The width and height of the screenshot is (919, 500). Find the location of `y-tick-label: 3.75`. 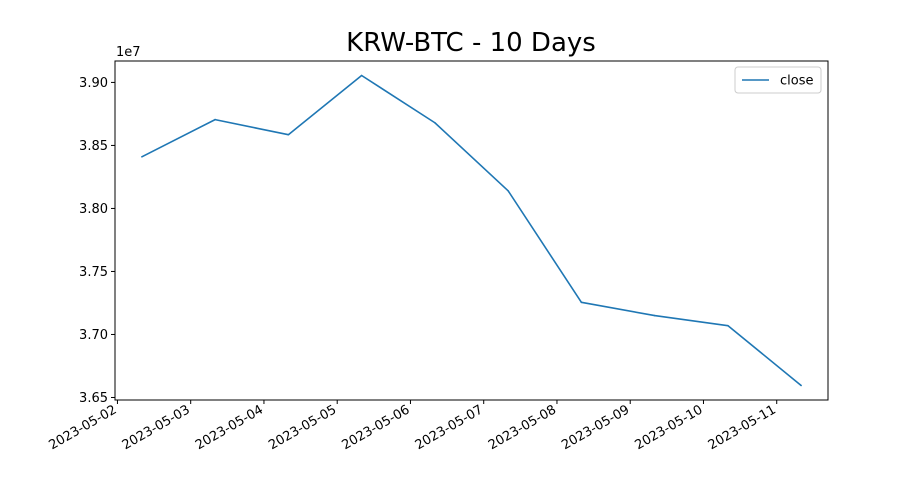

y-tick-label: 3.75 is located at coordinates (93, 272).